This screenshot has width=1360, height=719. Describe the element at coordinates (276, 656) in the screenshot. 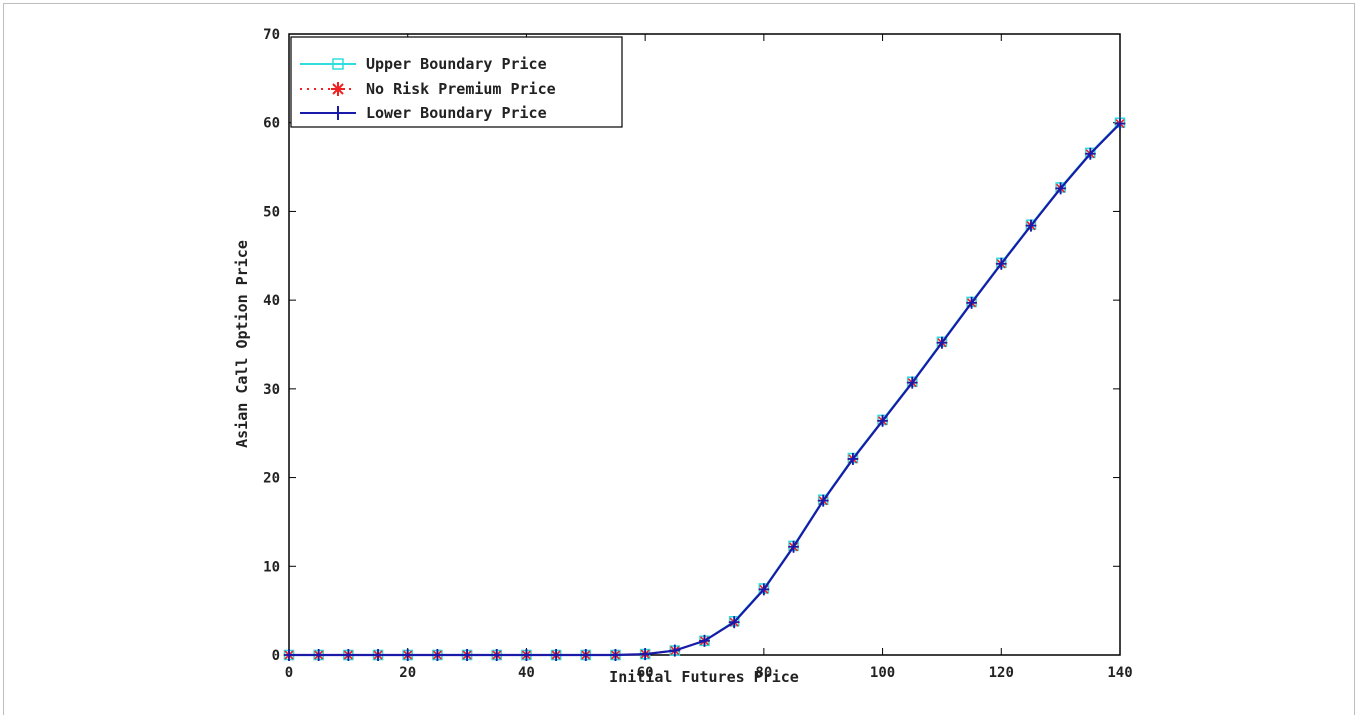

I see `y-tick-label: 0` at that location.